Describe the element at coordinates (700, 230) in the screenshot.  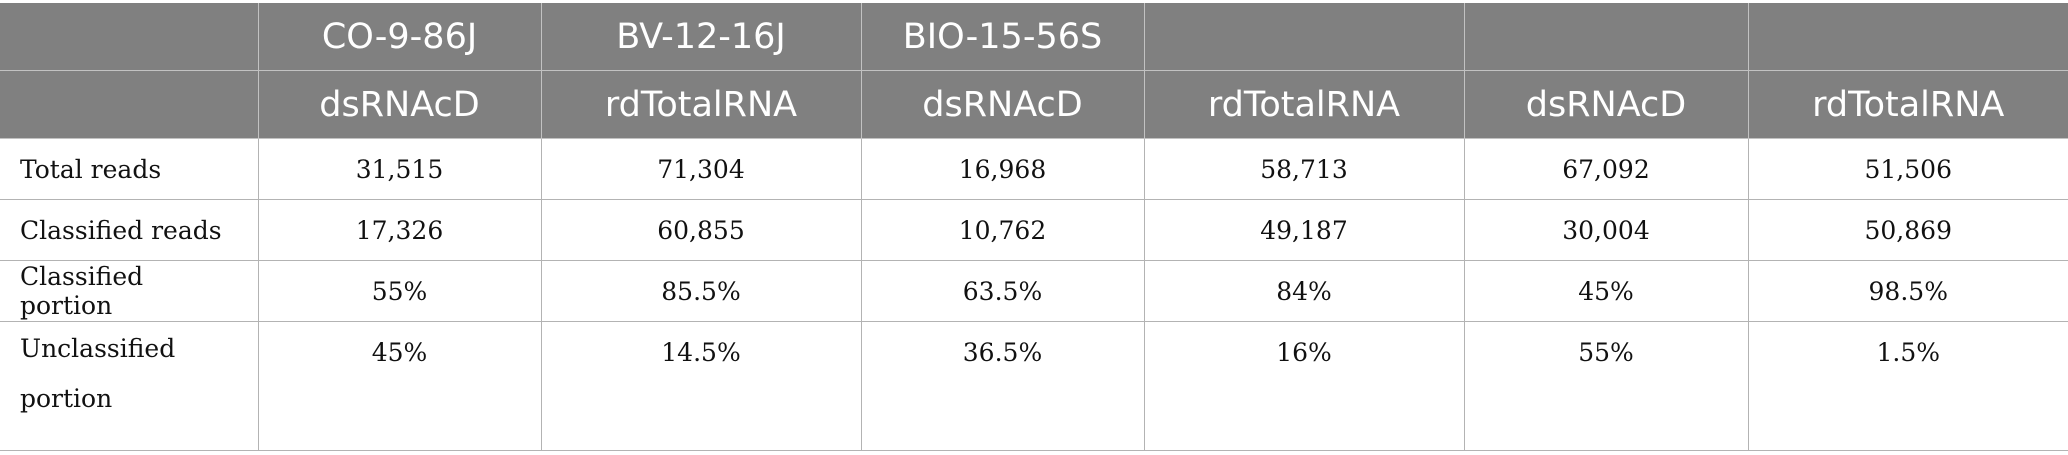
I see `value-cell: 60,855` at that location.